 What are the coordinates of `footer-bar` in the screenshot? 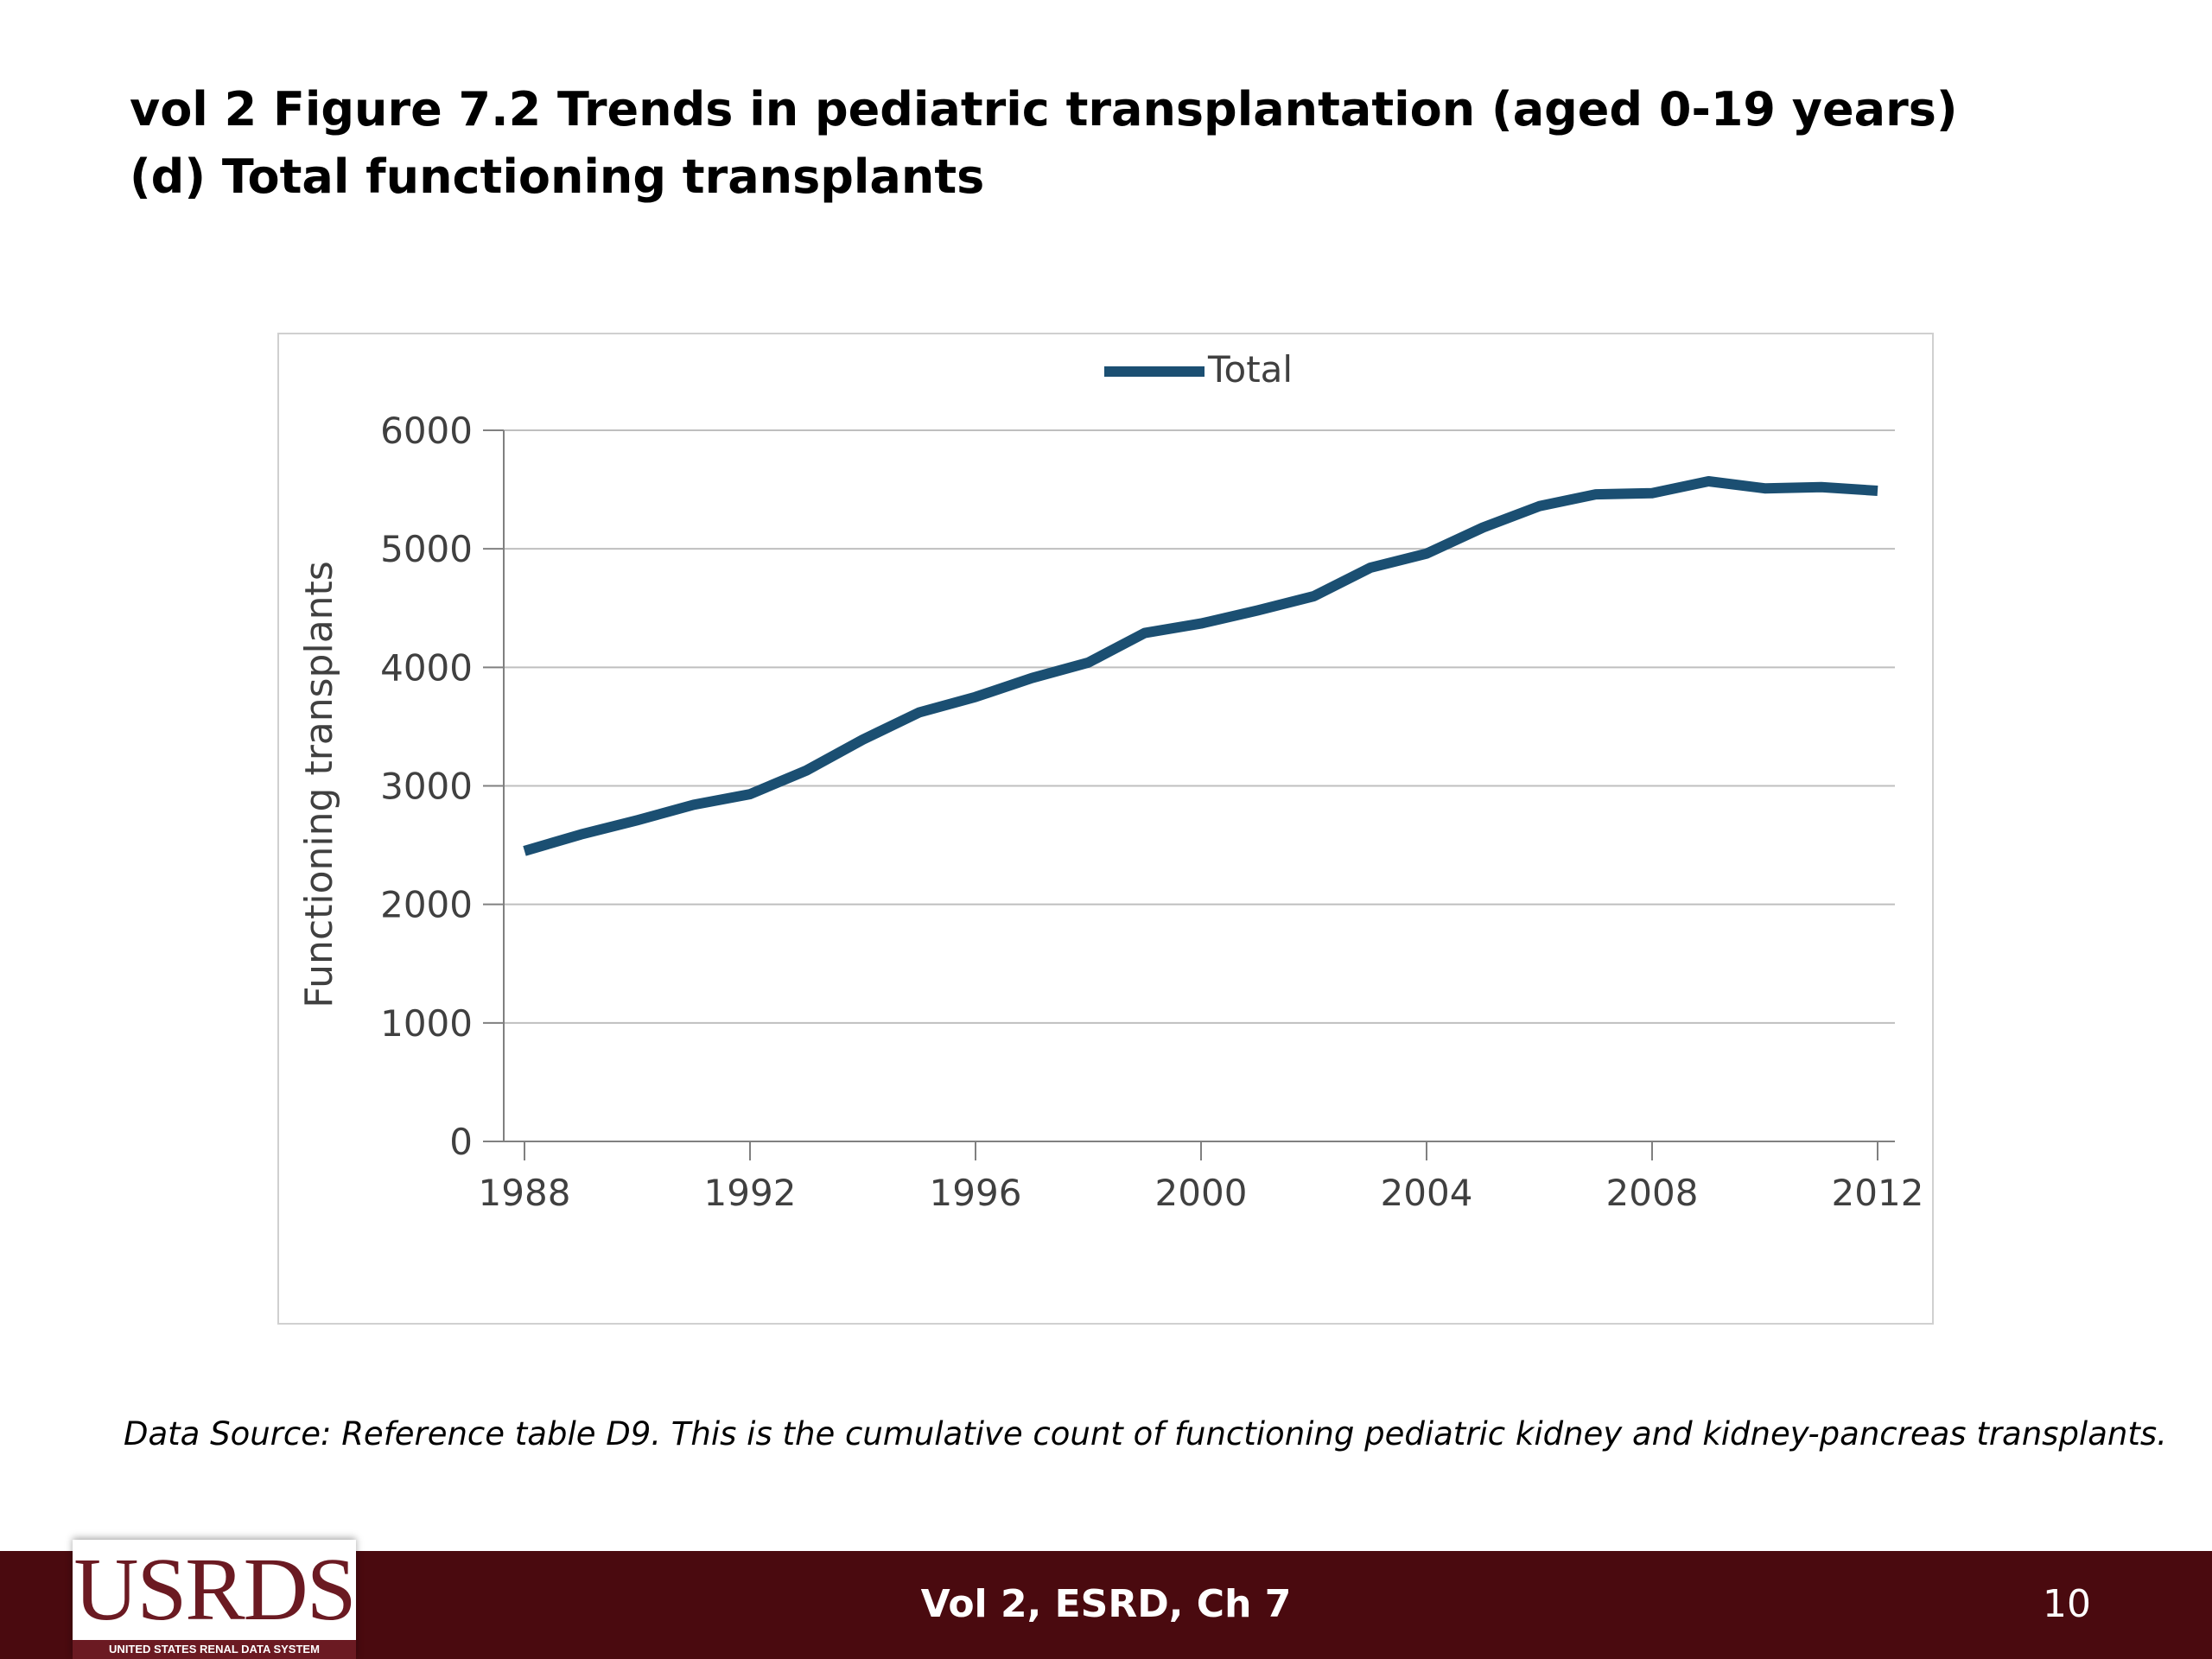 It's located at (1106, 1605).